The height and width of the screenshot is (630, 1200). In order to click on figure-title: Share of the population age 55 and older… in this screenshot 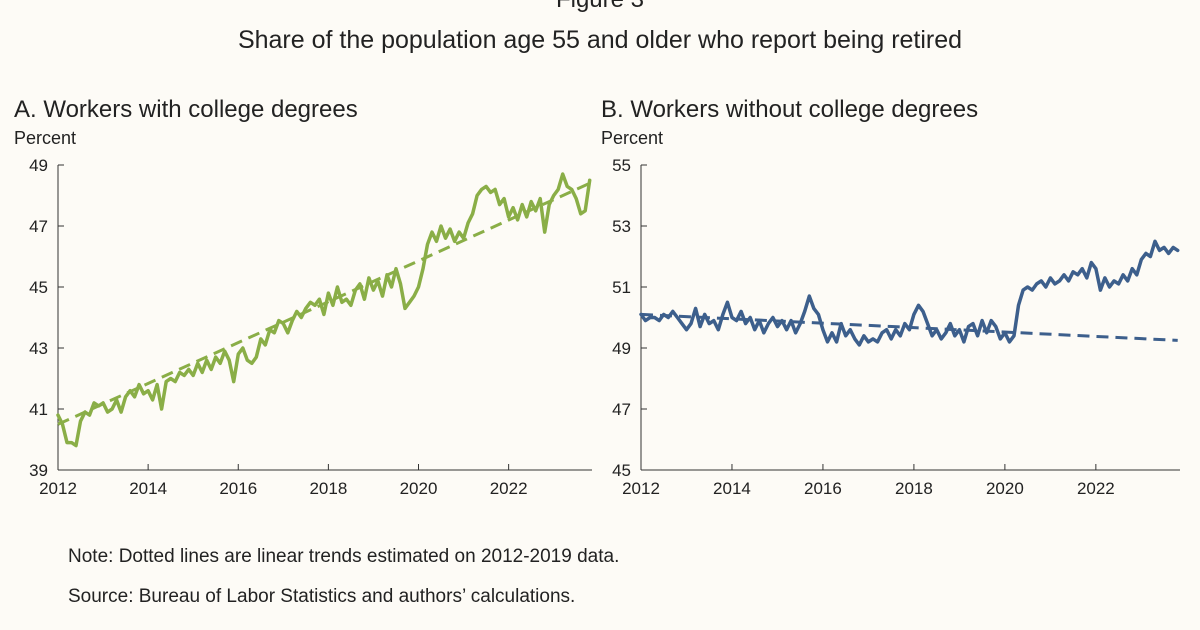, I will do `click(600, 40)`.